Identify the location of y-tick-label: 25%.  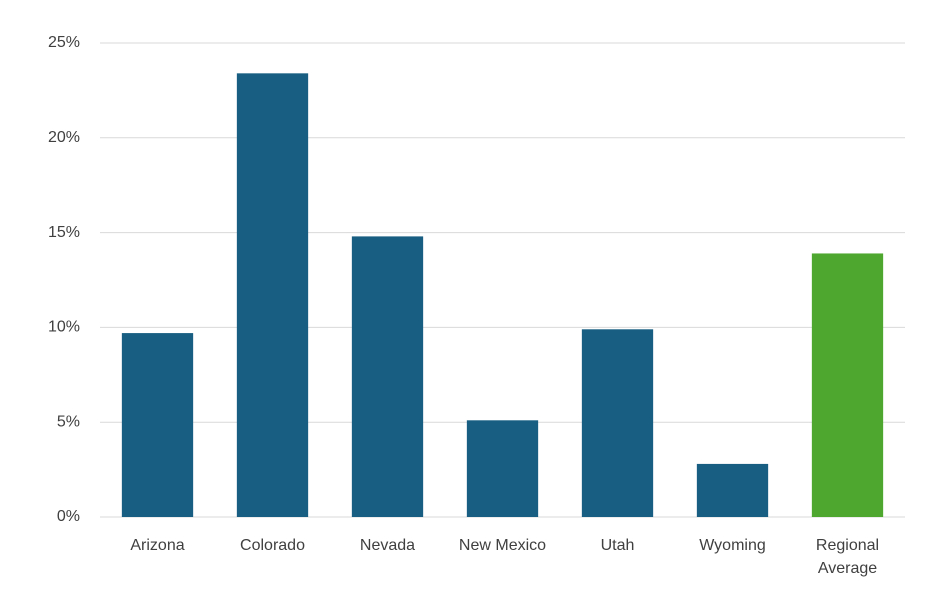
(64, 42).